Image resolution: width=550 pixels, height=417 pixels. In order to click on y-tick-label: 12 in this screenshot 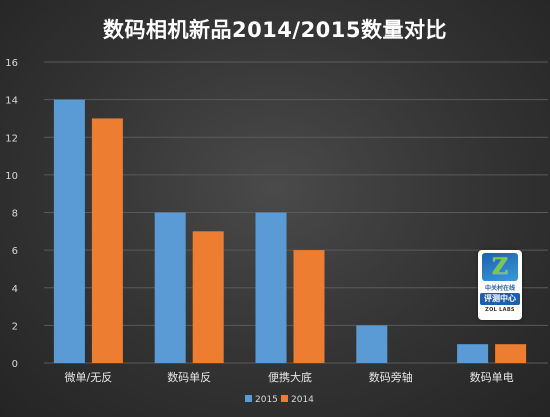, I will do `click(11, 138)`.